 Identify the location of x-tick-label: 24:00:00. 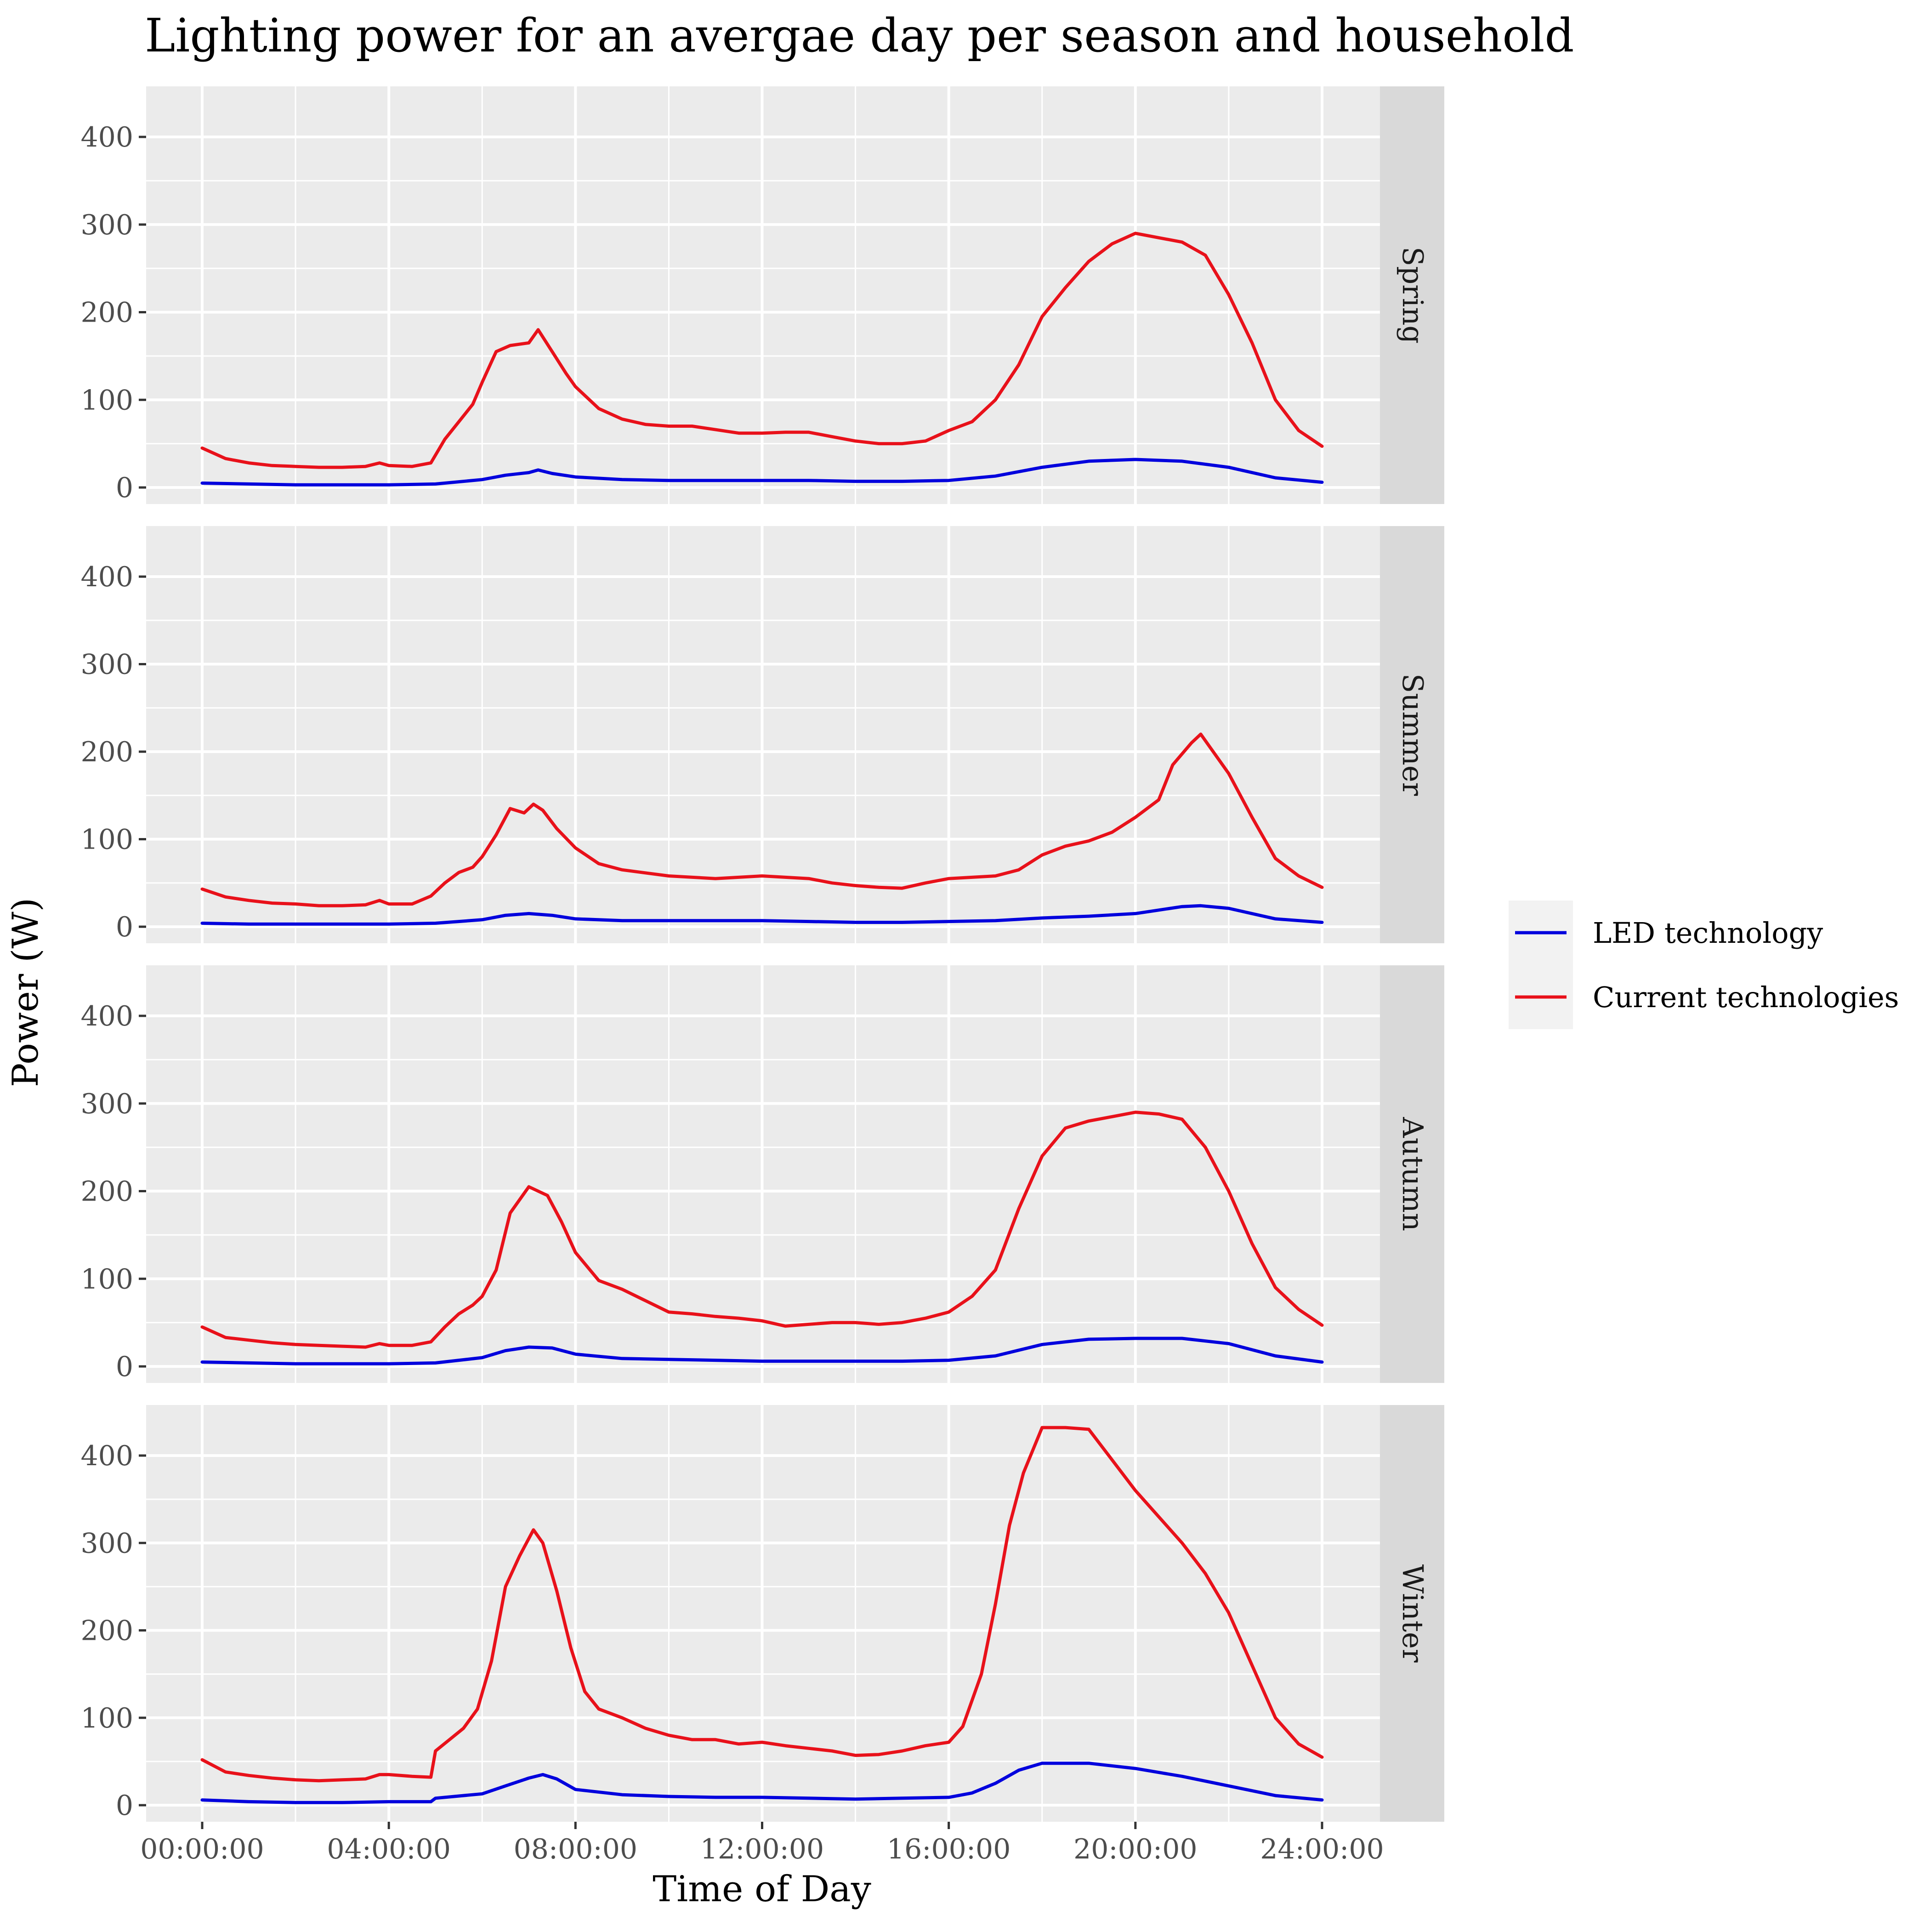
(1322, 1849).